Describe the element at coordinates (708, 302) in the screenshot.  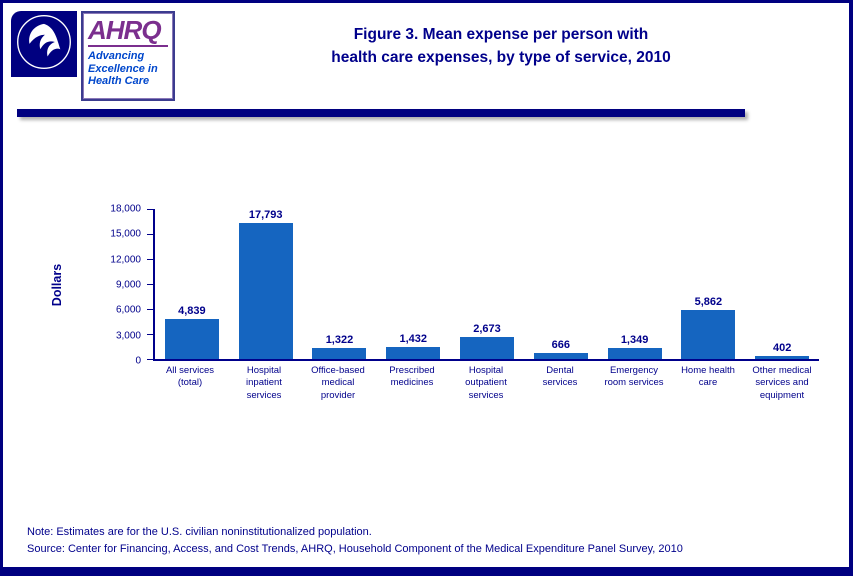
I see `bar-value-label: 5,862` at that location.